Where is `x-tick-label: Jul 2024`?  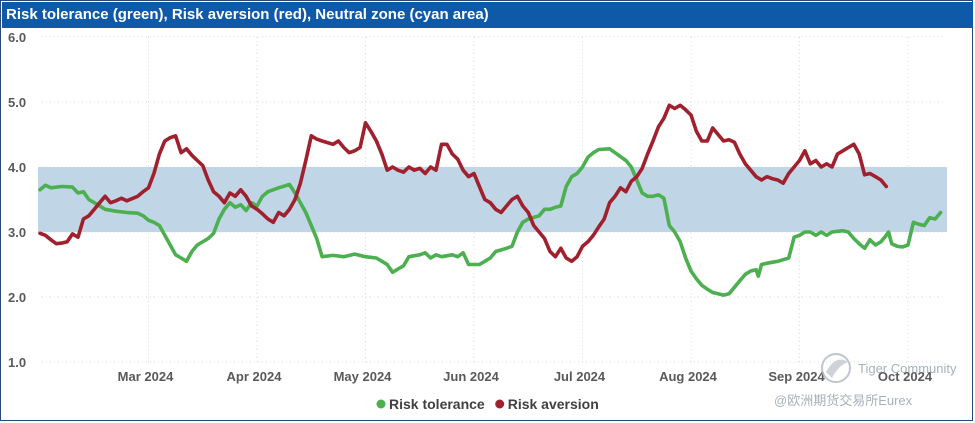 x-tick-label: Jul 2024 is located at coordinates (580, 376).